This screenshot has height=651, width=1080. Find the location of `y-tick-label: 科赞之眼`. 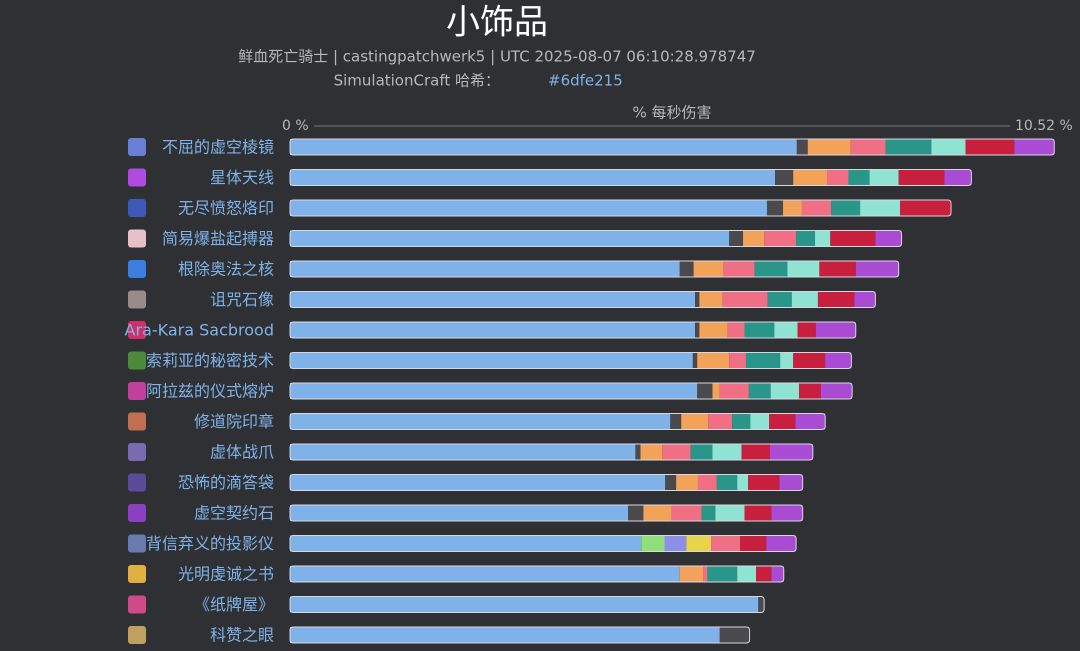

y-tick-label: 科赞之眼 is located at coordinates (242, 635).